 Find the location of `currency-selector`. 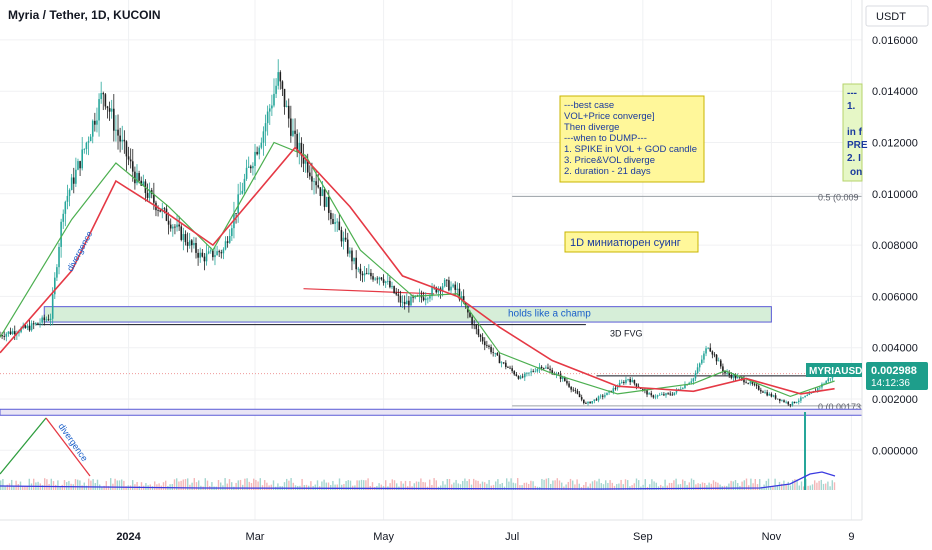

currency-selector is located at coordinates (897, 16).